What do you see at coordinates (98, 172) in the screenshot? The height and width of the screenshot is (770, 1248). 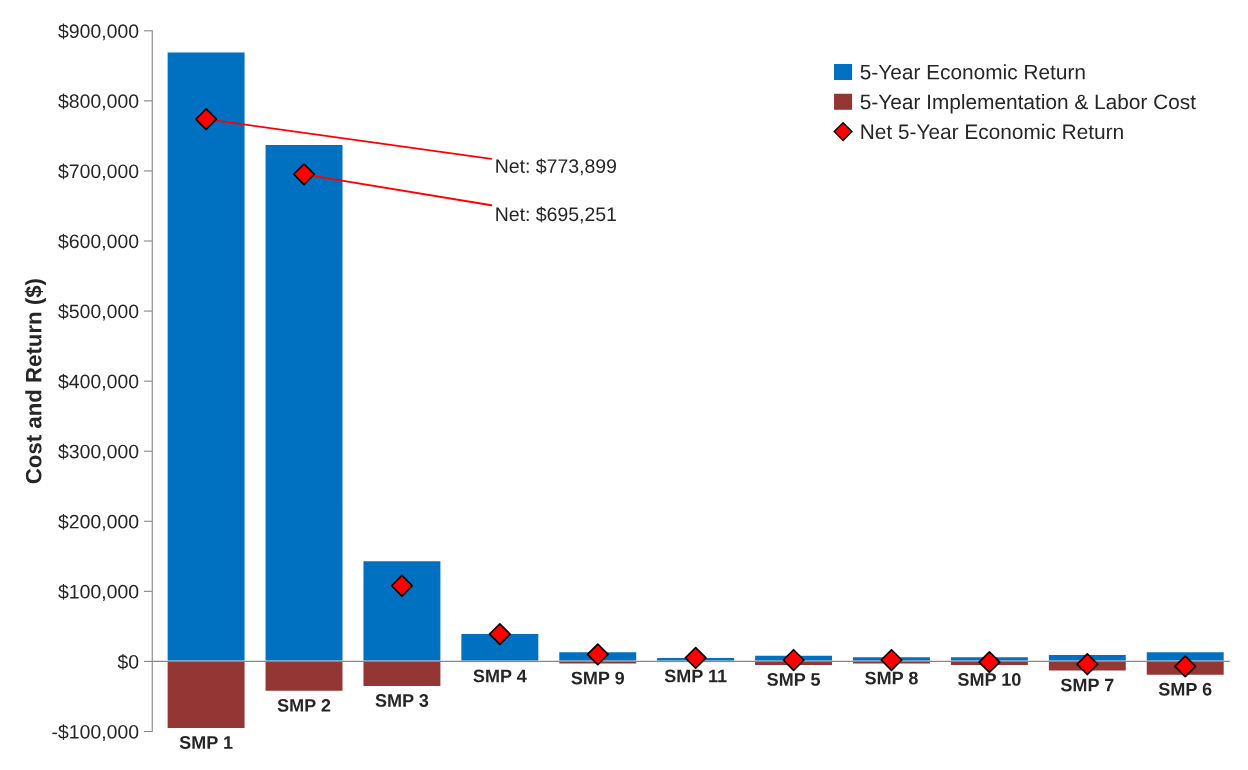 I see `y-tick-label: $700,000` at bounding box center [98, 172].